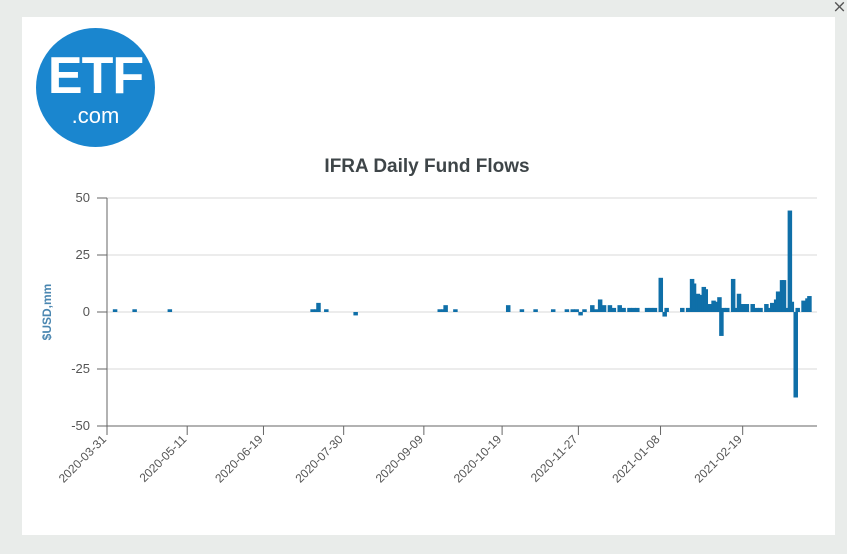 The width and height of the screenshot is (847, 554). What do you see at coordinates (239, 459) in the screenshot?
I see `x-tick-label: 2020-06-19` at bounding box center [239, 459].